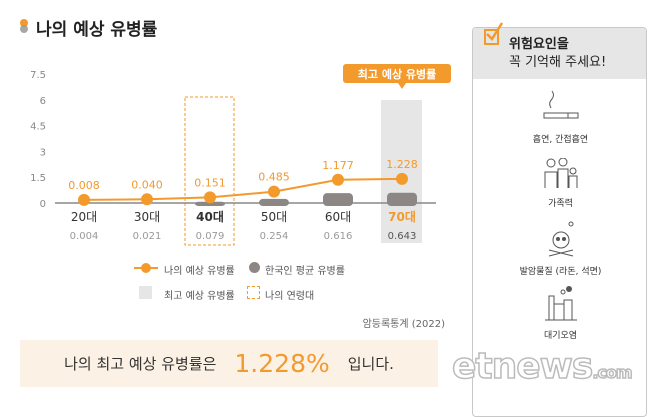 The image size is (658, 417). I want to click on max-badge-label: 최고 예상 유병률, so click(397, 74).